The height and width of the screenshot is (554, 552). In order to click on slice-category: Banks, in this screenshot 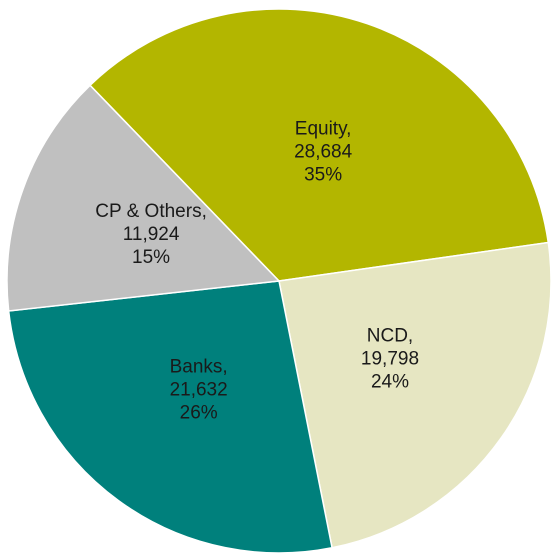, I will do `click(199, 367)`.